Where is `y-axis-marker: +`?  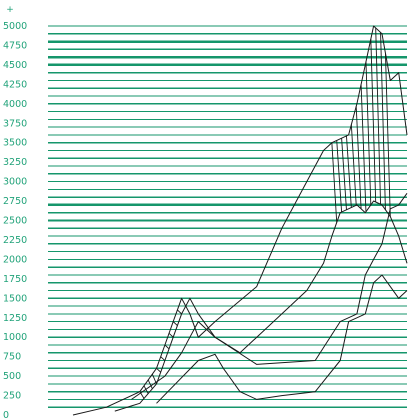
y-axis-marker: + is located at coordinates (10, 10).